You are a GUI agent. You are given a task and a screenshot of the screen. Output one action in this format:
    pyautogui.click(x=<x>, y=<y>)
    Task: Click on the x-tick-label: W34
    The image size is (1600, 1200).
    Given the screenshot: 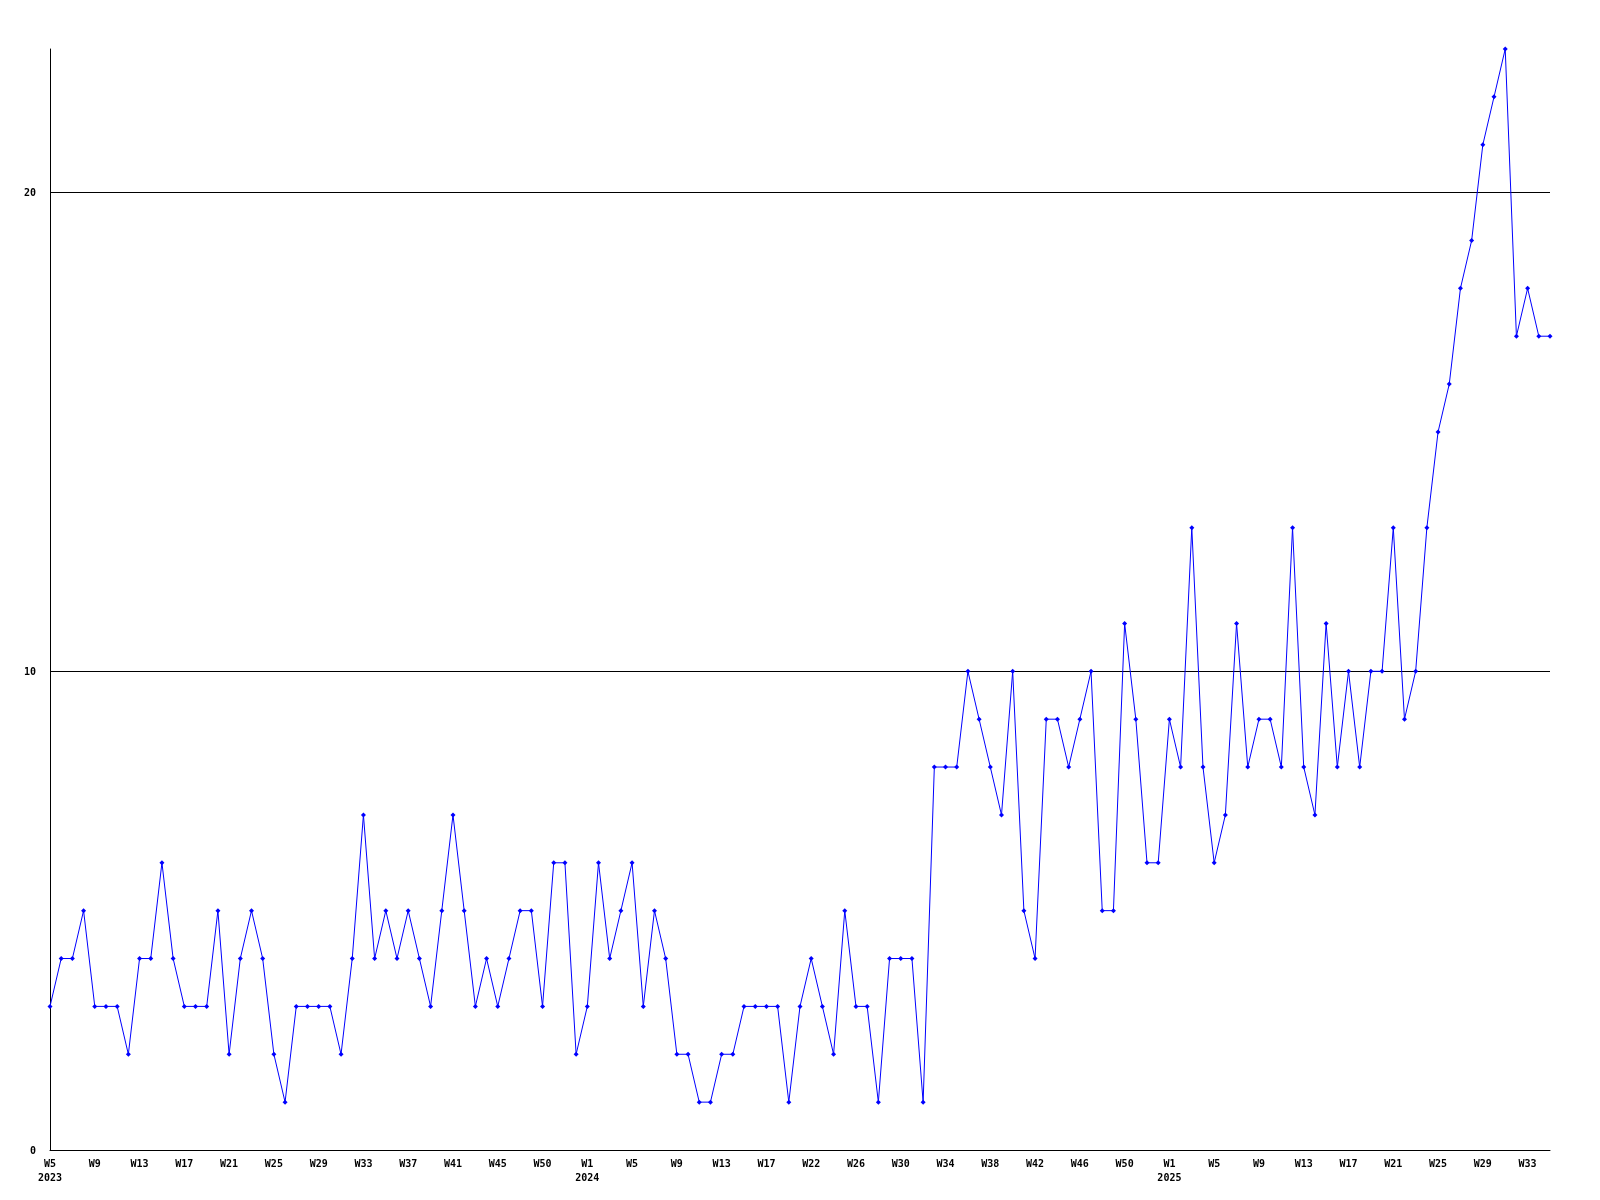 What is the action you would take?
    pyautogui.click(x=945, y=1163)
    